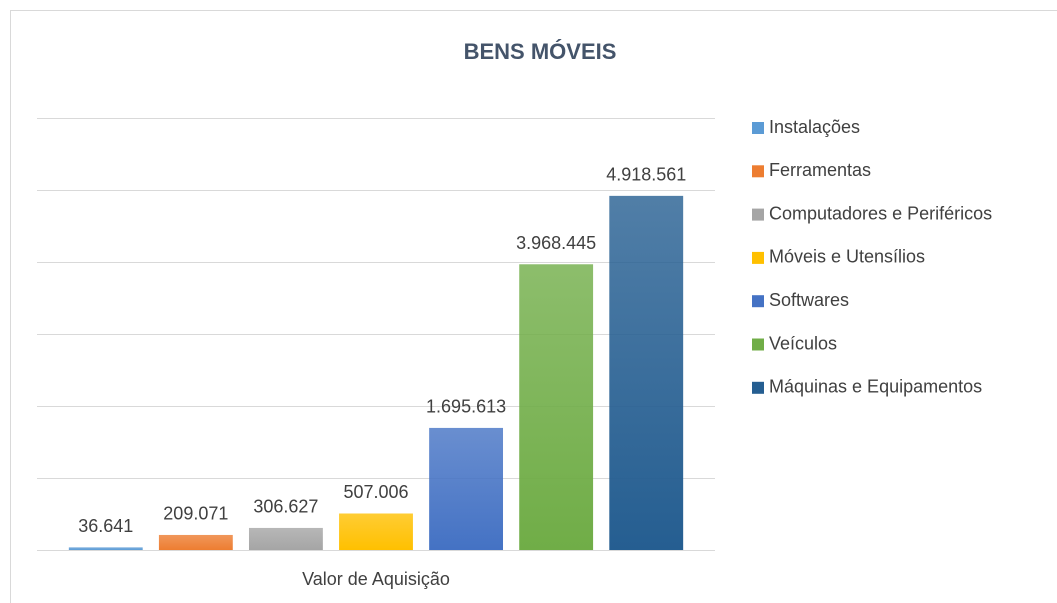 Image resolution: width=1057 pixels, height=603 pixels. Describe the element at coordinates (847, 257) in the screenshot. I see `legend-label: Móveis e Utensílios` at that location.